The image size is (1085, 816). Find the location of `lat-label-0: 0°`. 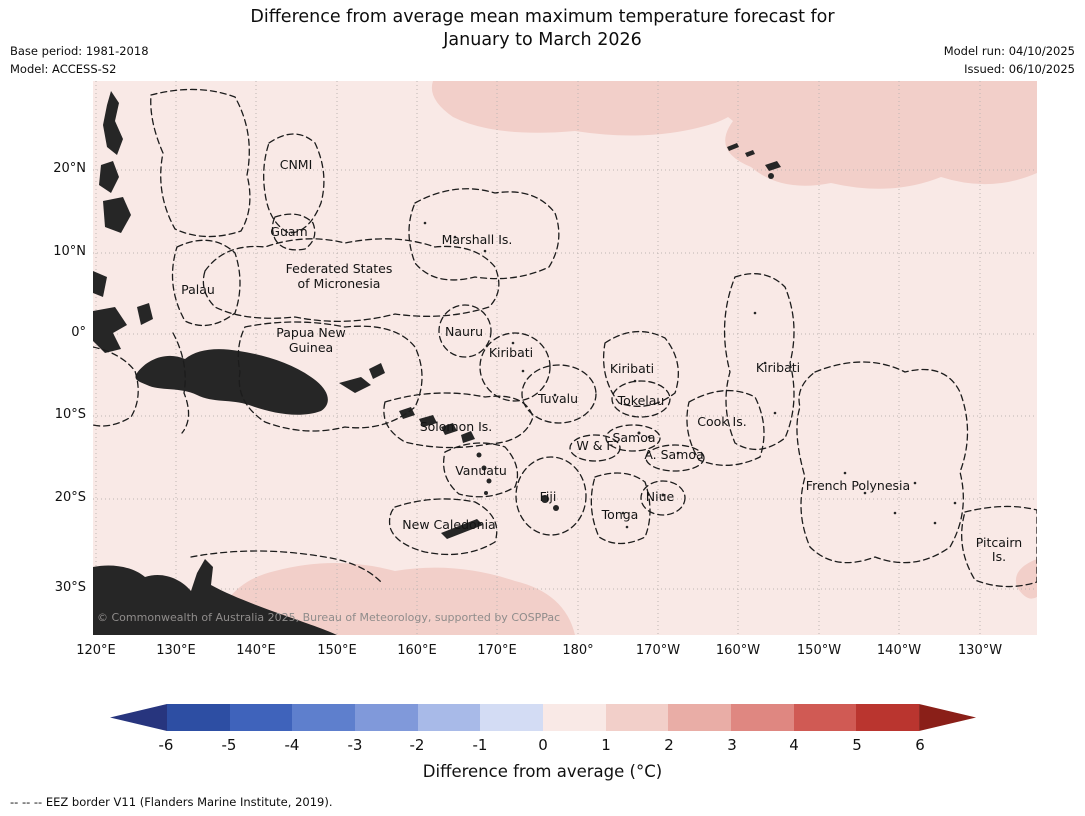

lat-label-0: 0° is located at coordinates (78, 332).